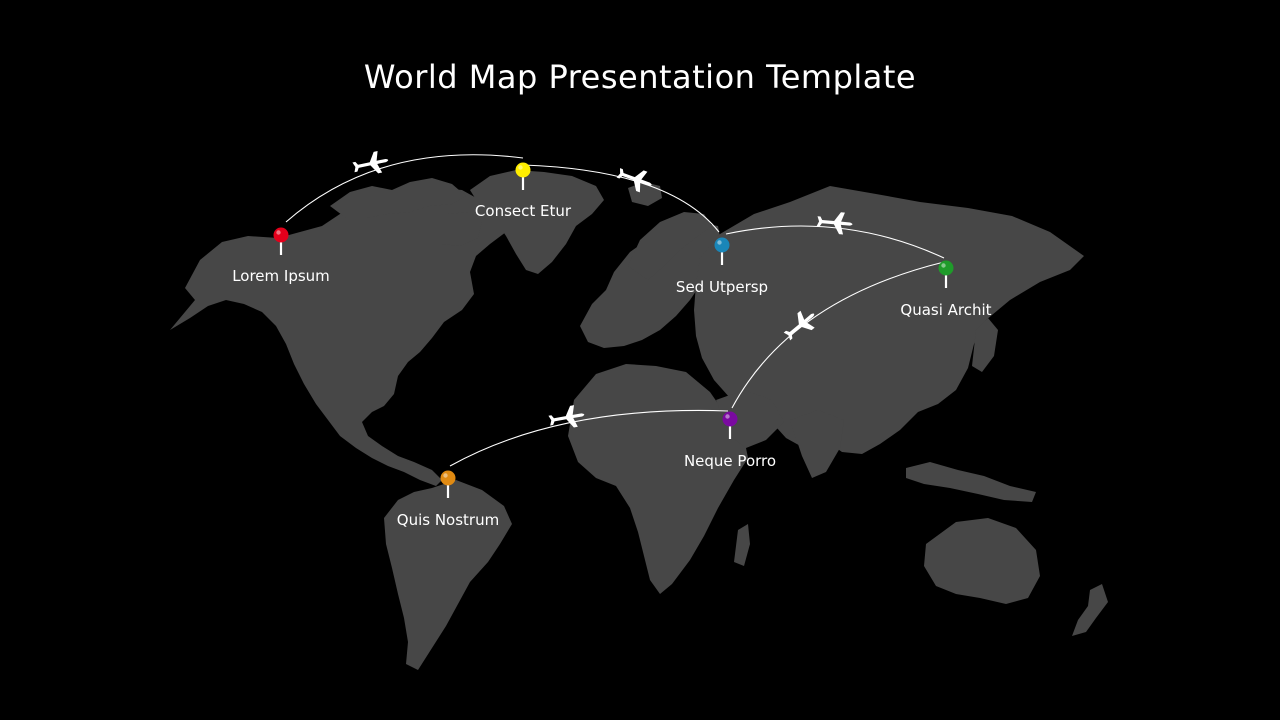  I want to click on continent-asia, so click(889, 320).